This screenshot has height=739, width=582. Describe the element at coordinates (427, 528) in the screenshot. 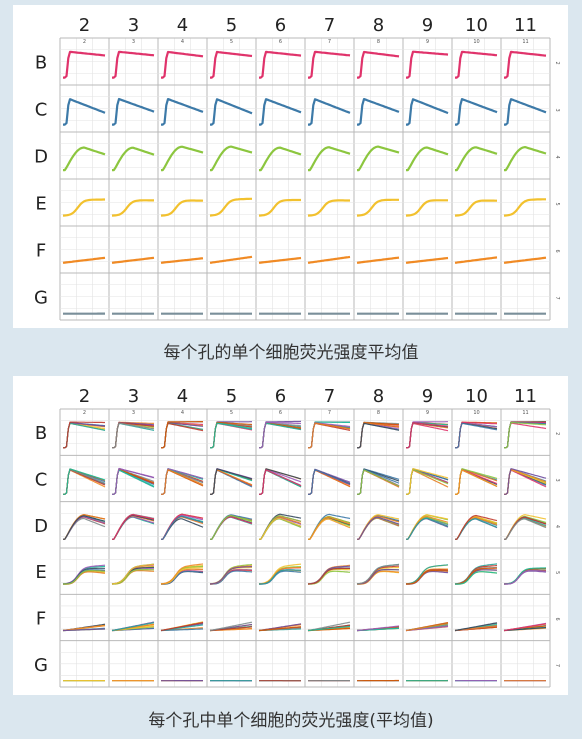

I see `trace-D9` at that location.